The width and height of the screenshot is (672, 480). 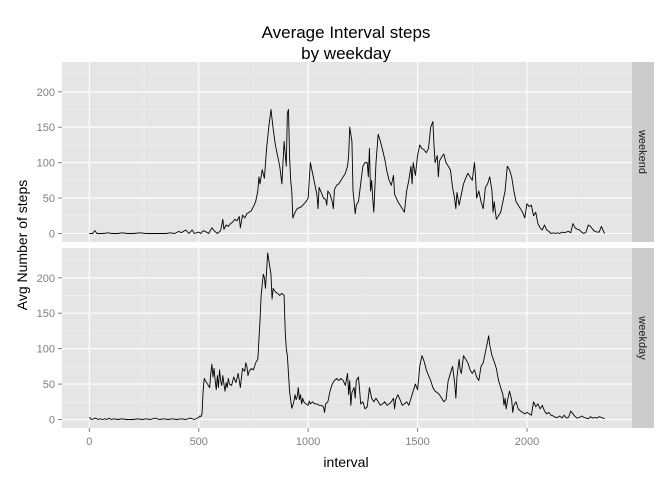 I want to click on chart-title-line2: by weekday, so click(x=346, y=53).